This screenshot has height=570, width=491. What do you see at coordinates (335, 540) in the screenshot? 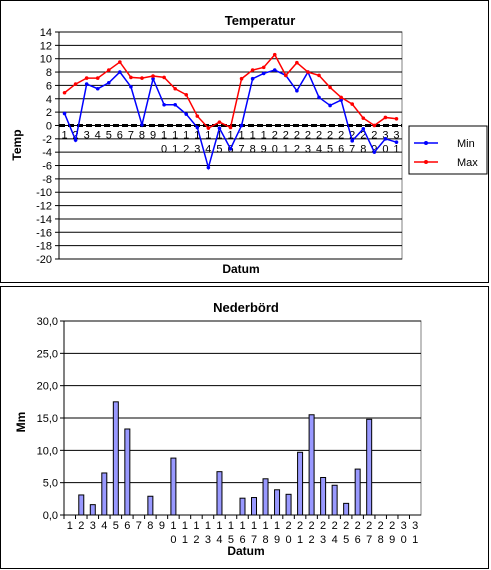
I see `x-tick-label: 4` at bounding box center [335, 540].